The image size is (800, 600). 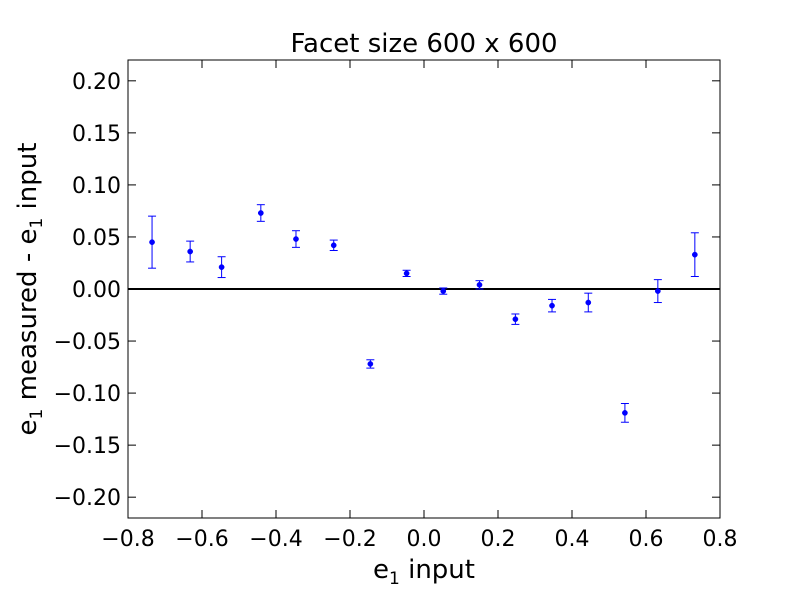 What do you see at coordinates (423, 44) in the screenshot?
I see `chart-title: Facet size 600 x 600` at bounding box center [423, 44].